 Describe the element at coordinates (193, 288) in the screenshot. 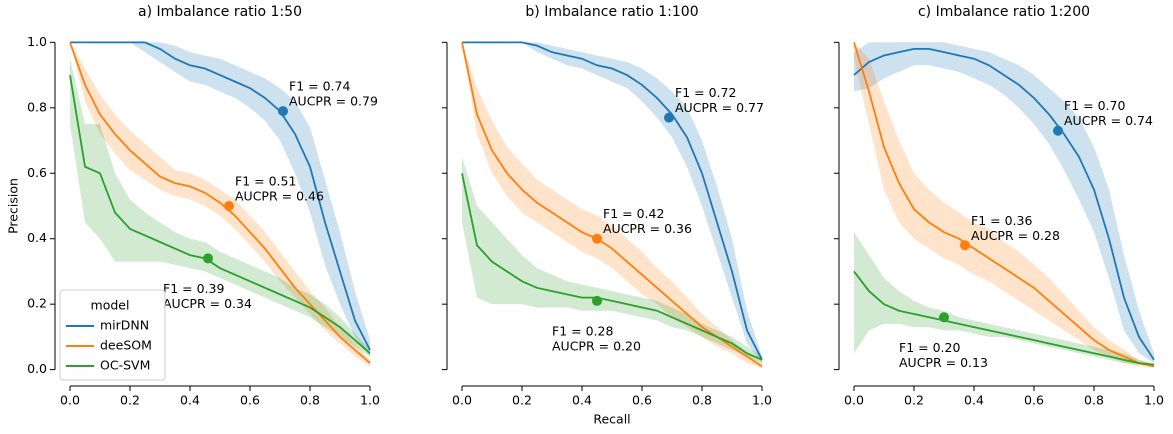

I see `annotation: F1 = 0.39` at that location.